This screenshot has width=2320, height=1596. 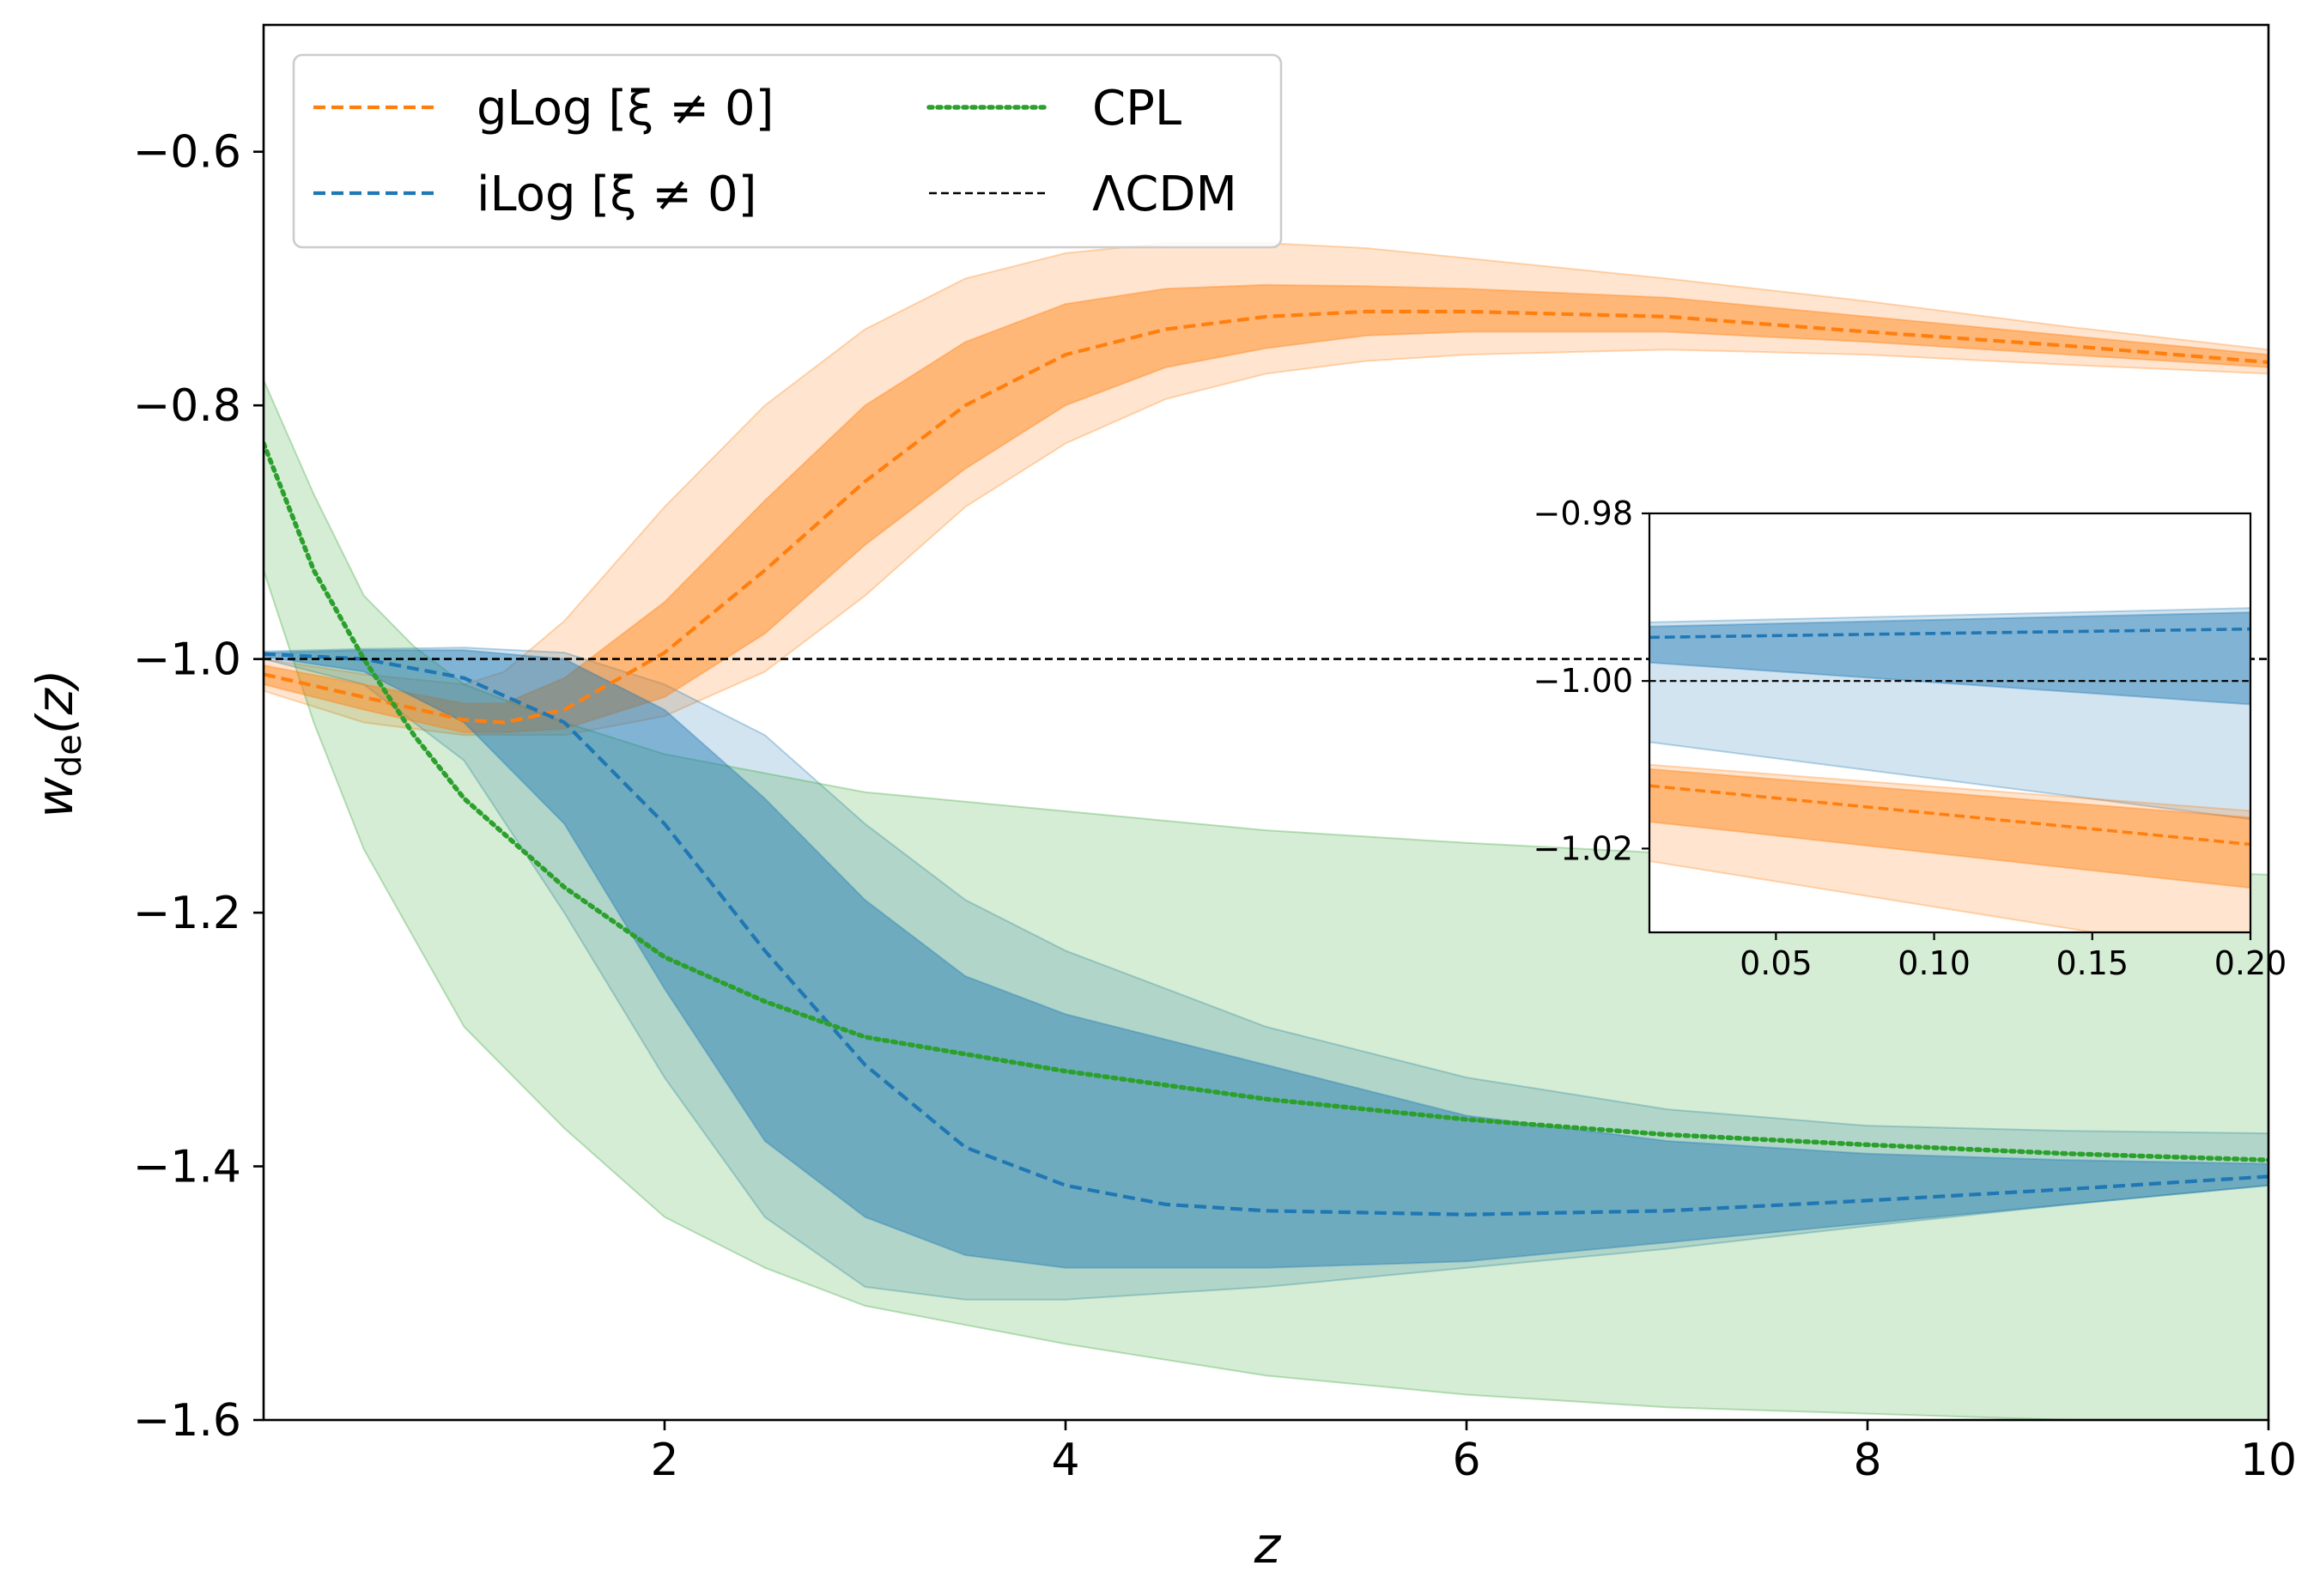 I want to click on main-y-tick-label: −0.8, so click(x=187, y=406).